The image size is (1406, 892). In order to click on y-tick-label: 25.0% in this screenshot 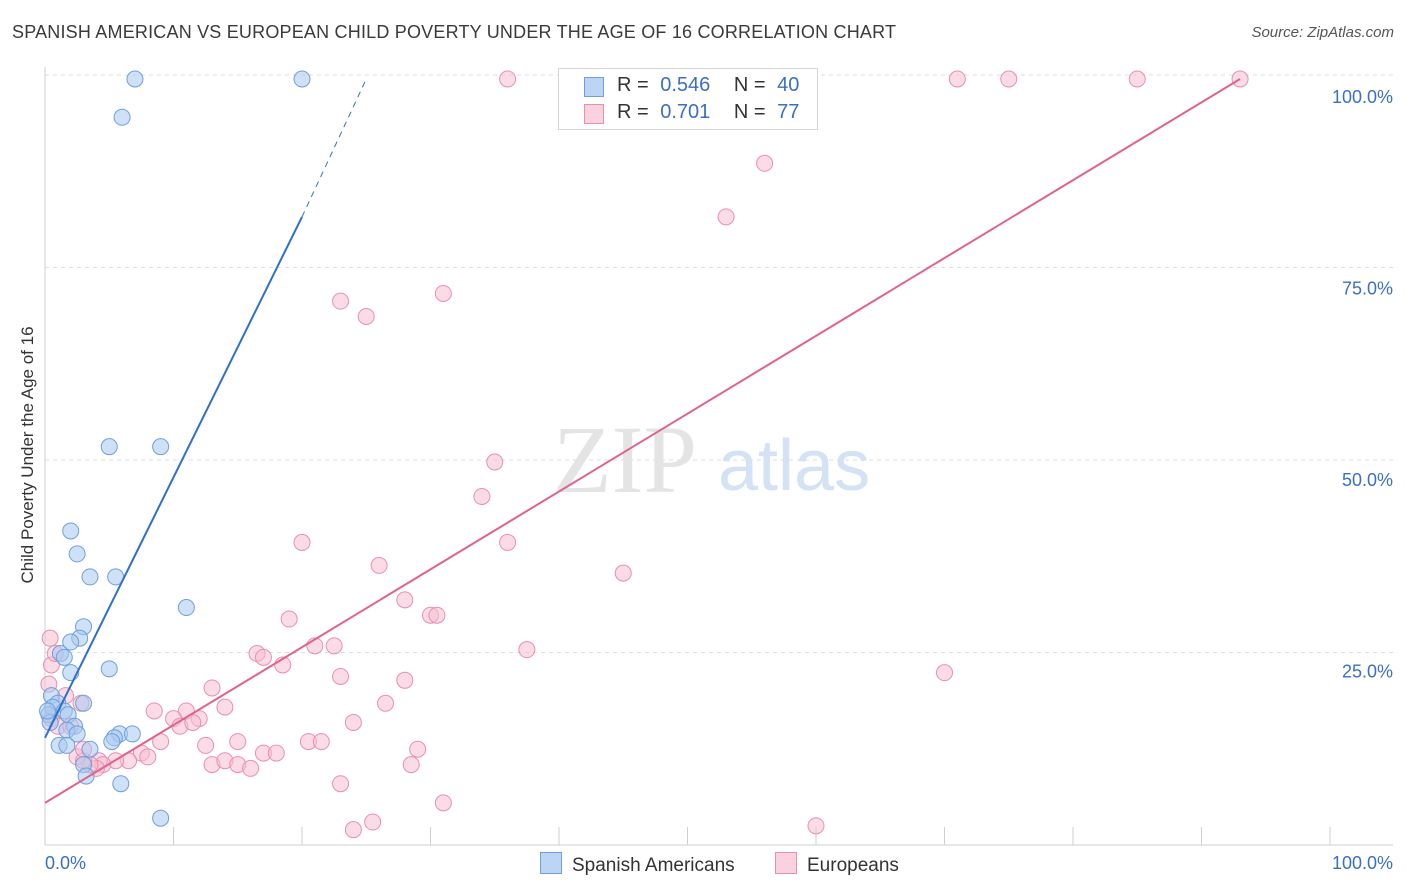, I will do `click(1367, 672)`.